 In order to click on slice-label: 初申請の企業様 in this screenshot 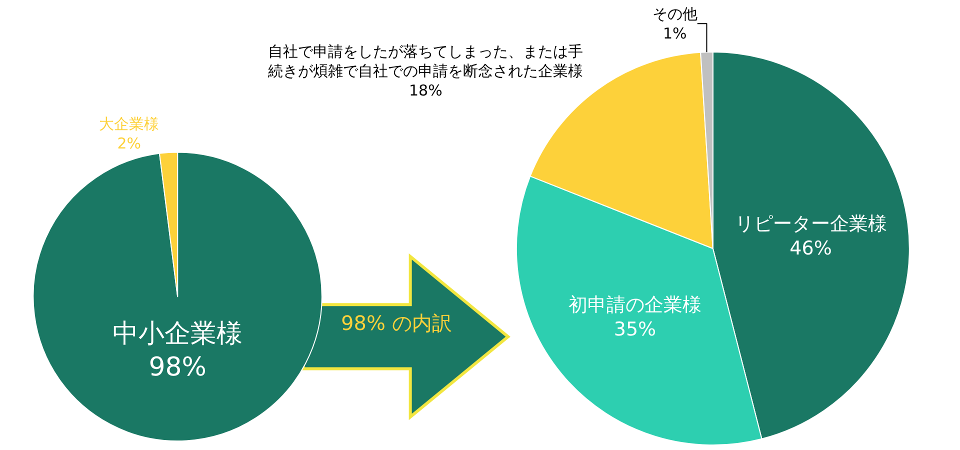, I will do `click(635, 305)`.